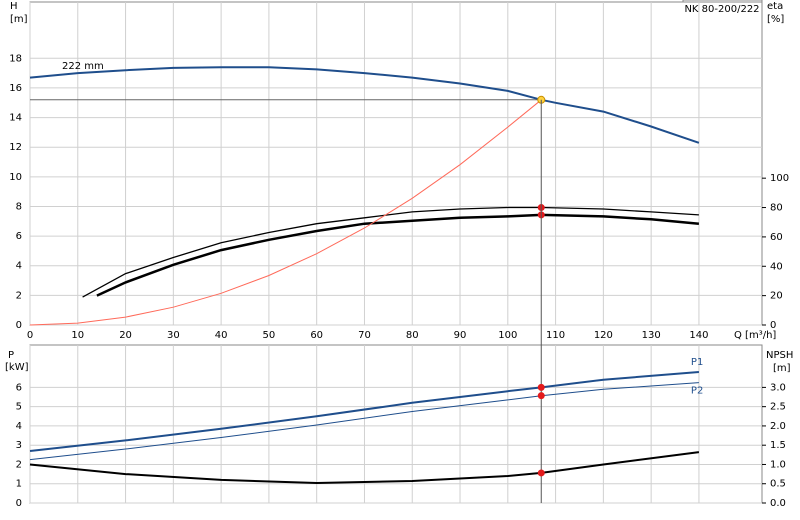  What do you see at coordinates (778, 484) in the screenshot?
I see `y2-tick-label: 0.5` at bounding box center [778, 484].